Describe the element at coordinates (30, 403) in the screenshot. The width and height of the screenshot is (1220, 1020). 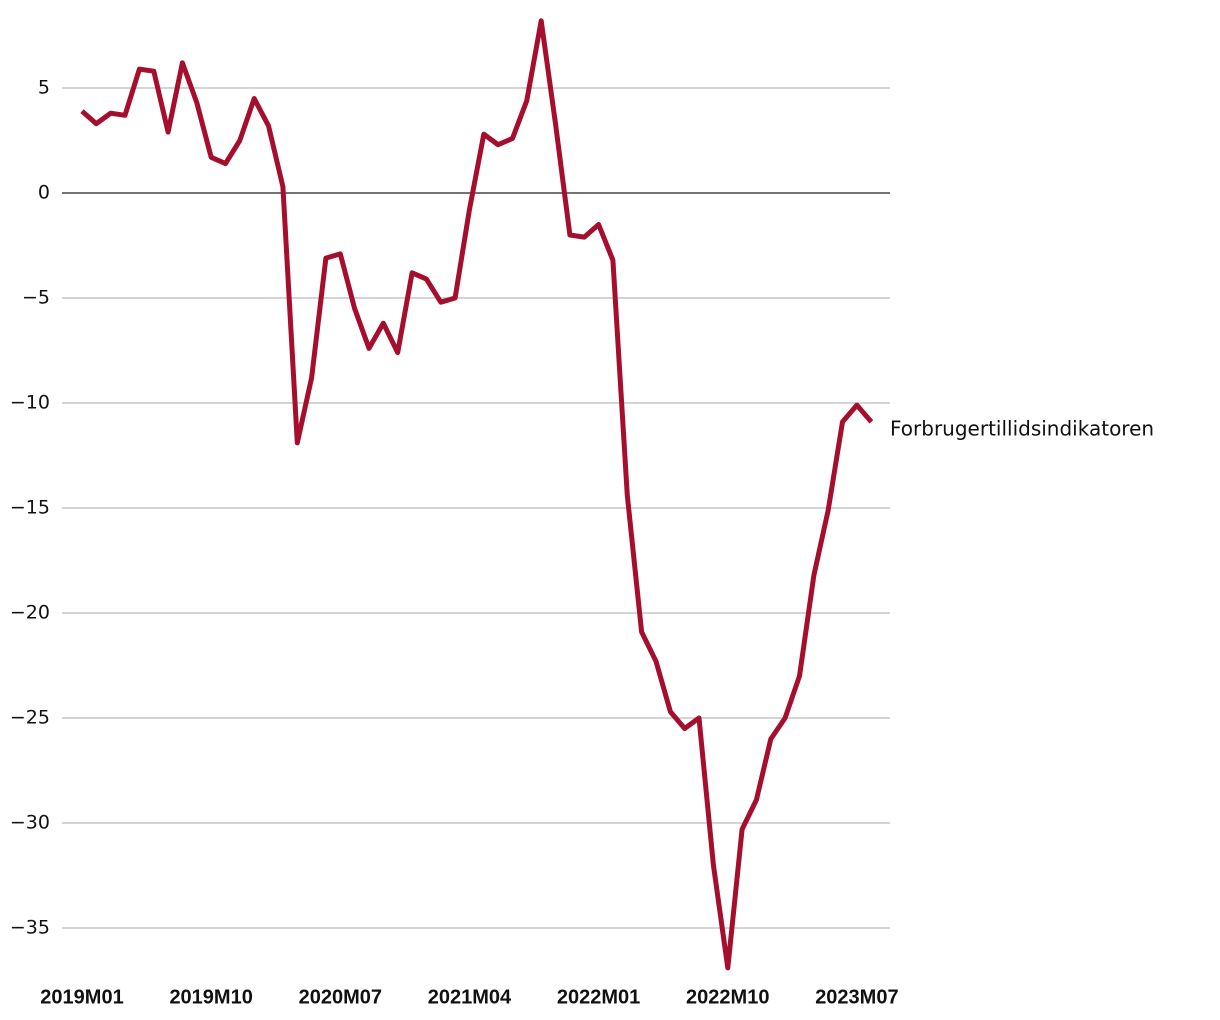
I see `y-tick-label: −10` at that location.